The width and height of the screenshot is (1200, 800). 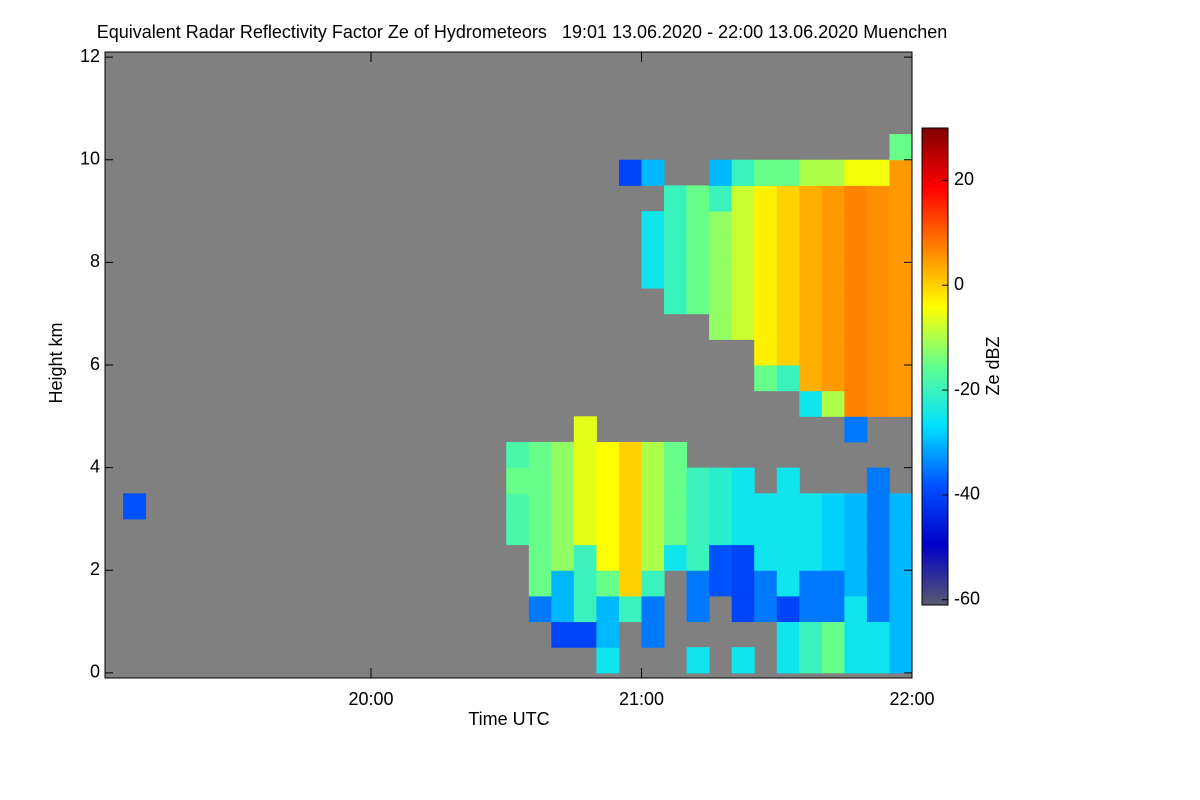 I want to click on x-axis-label: Time UTC, so click(x=508, y=719).